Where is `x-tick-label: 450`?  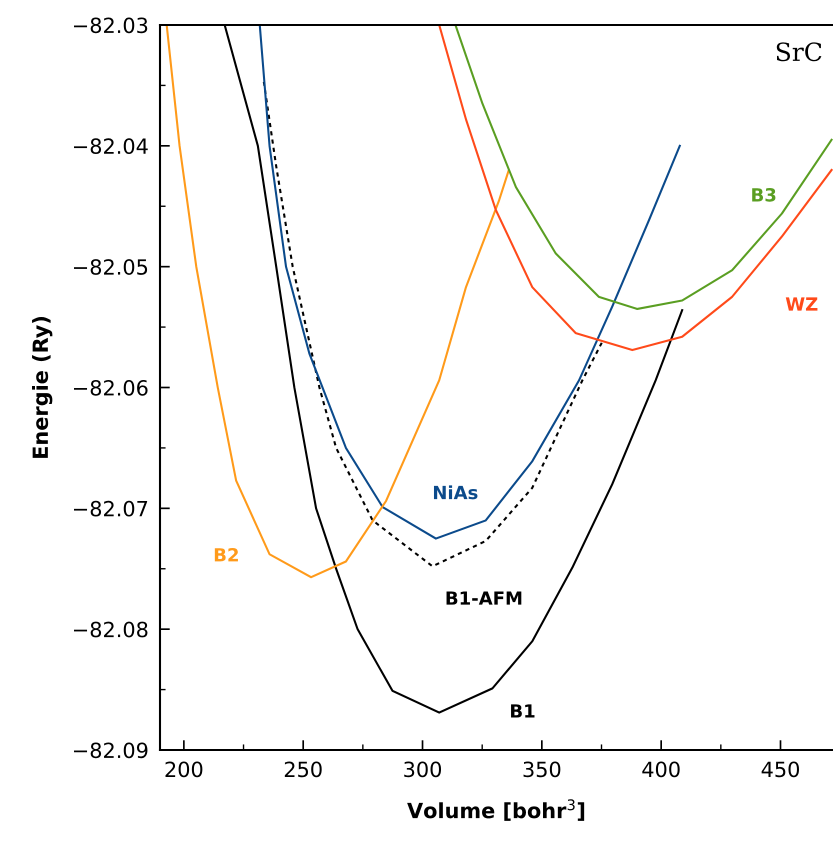 x-tick-label: 450 is located at coordinates (780, 769).